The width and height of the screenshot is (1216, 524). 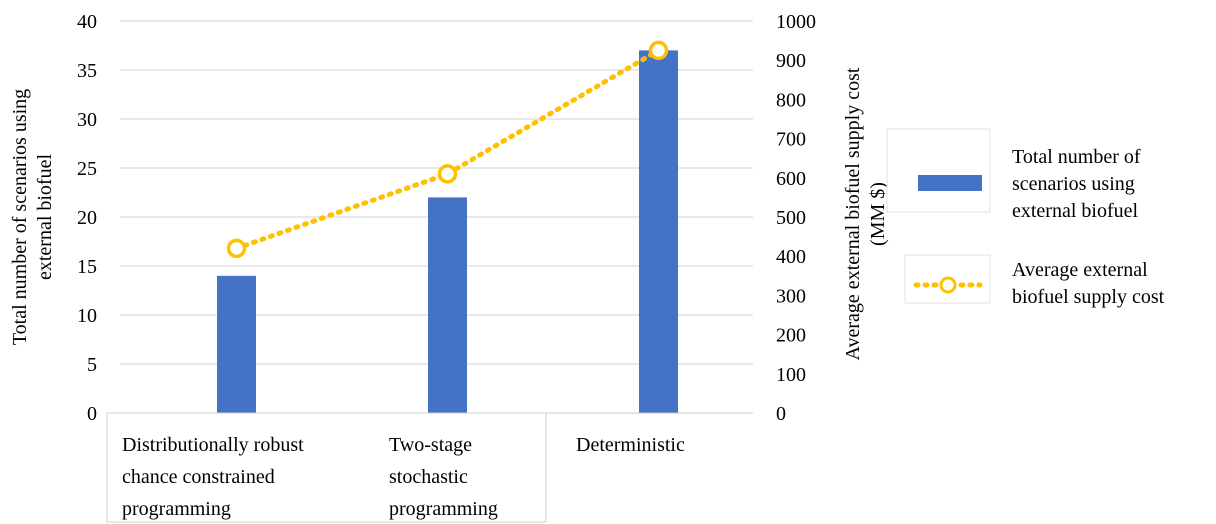 I want to click on legend-bar-swatch, so click(x=950, y=183).